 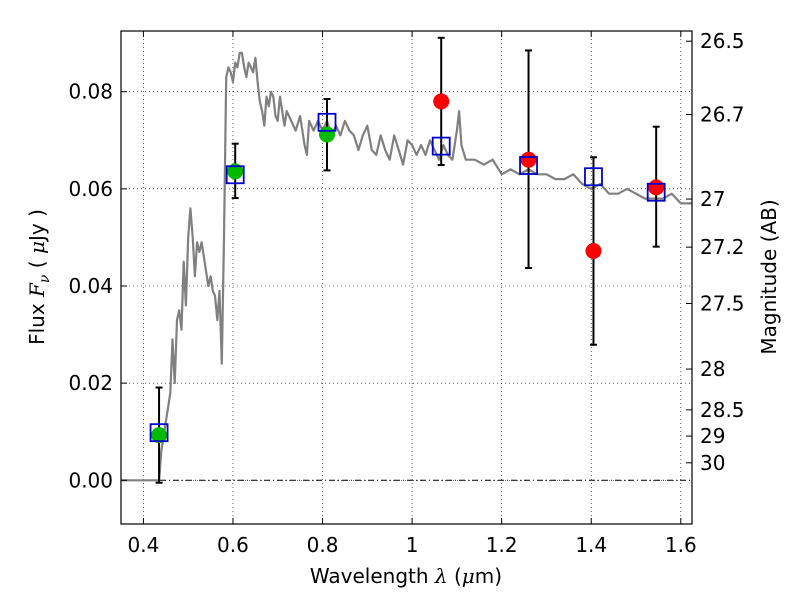 What do you see at coordinates (90, 92) in the screenshot?
I see `y-tick-label: 0.08` at bounding box center [90, 92].